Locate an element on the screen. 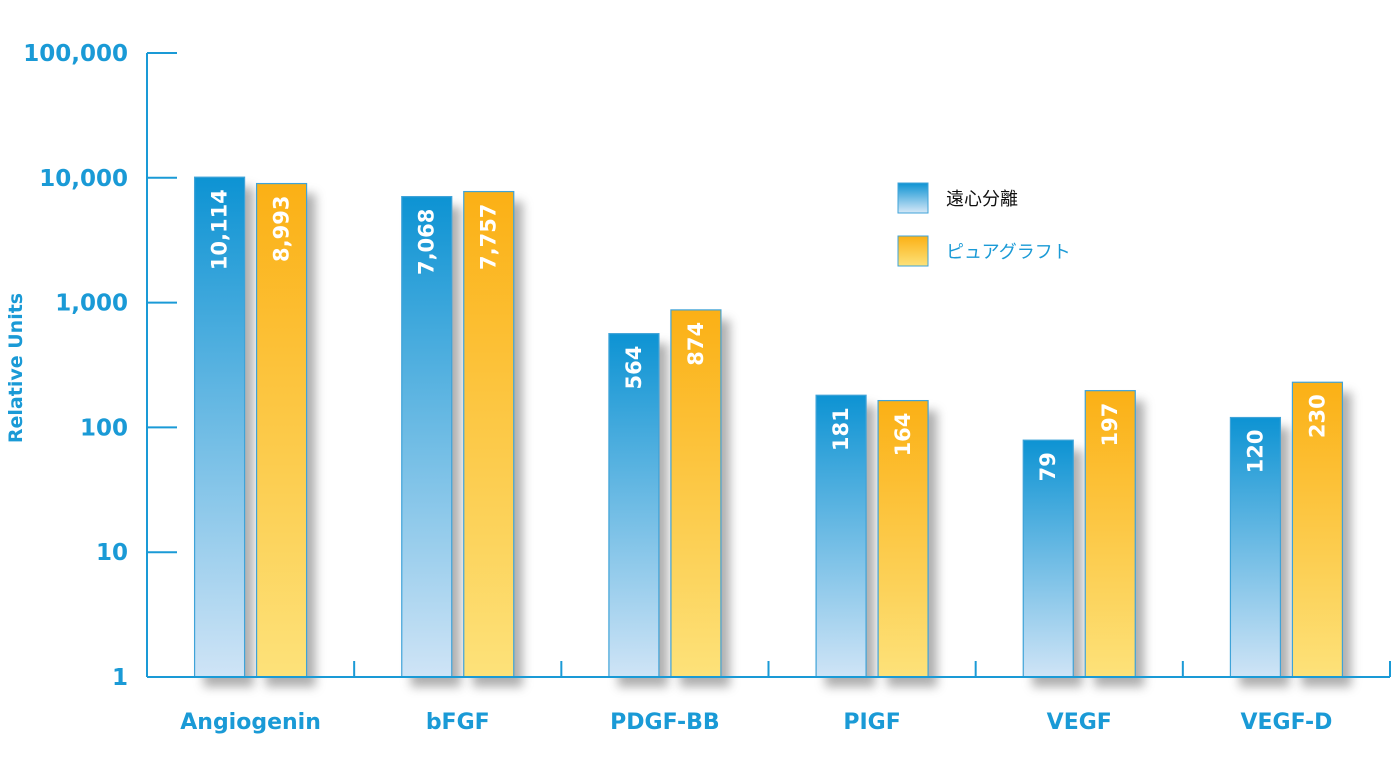 This screenshot has width=1400, height=780. category-label: VEGF-D is located at coordinates (1286, 722).